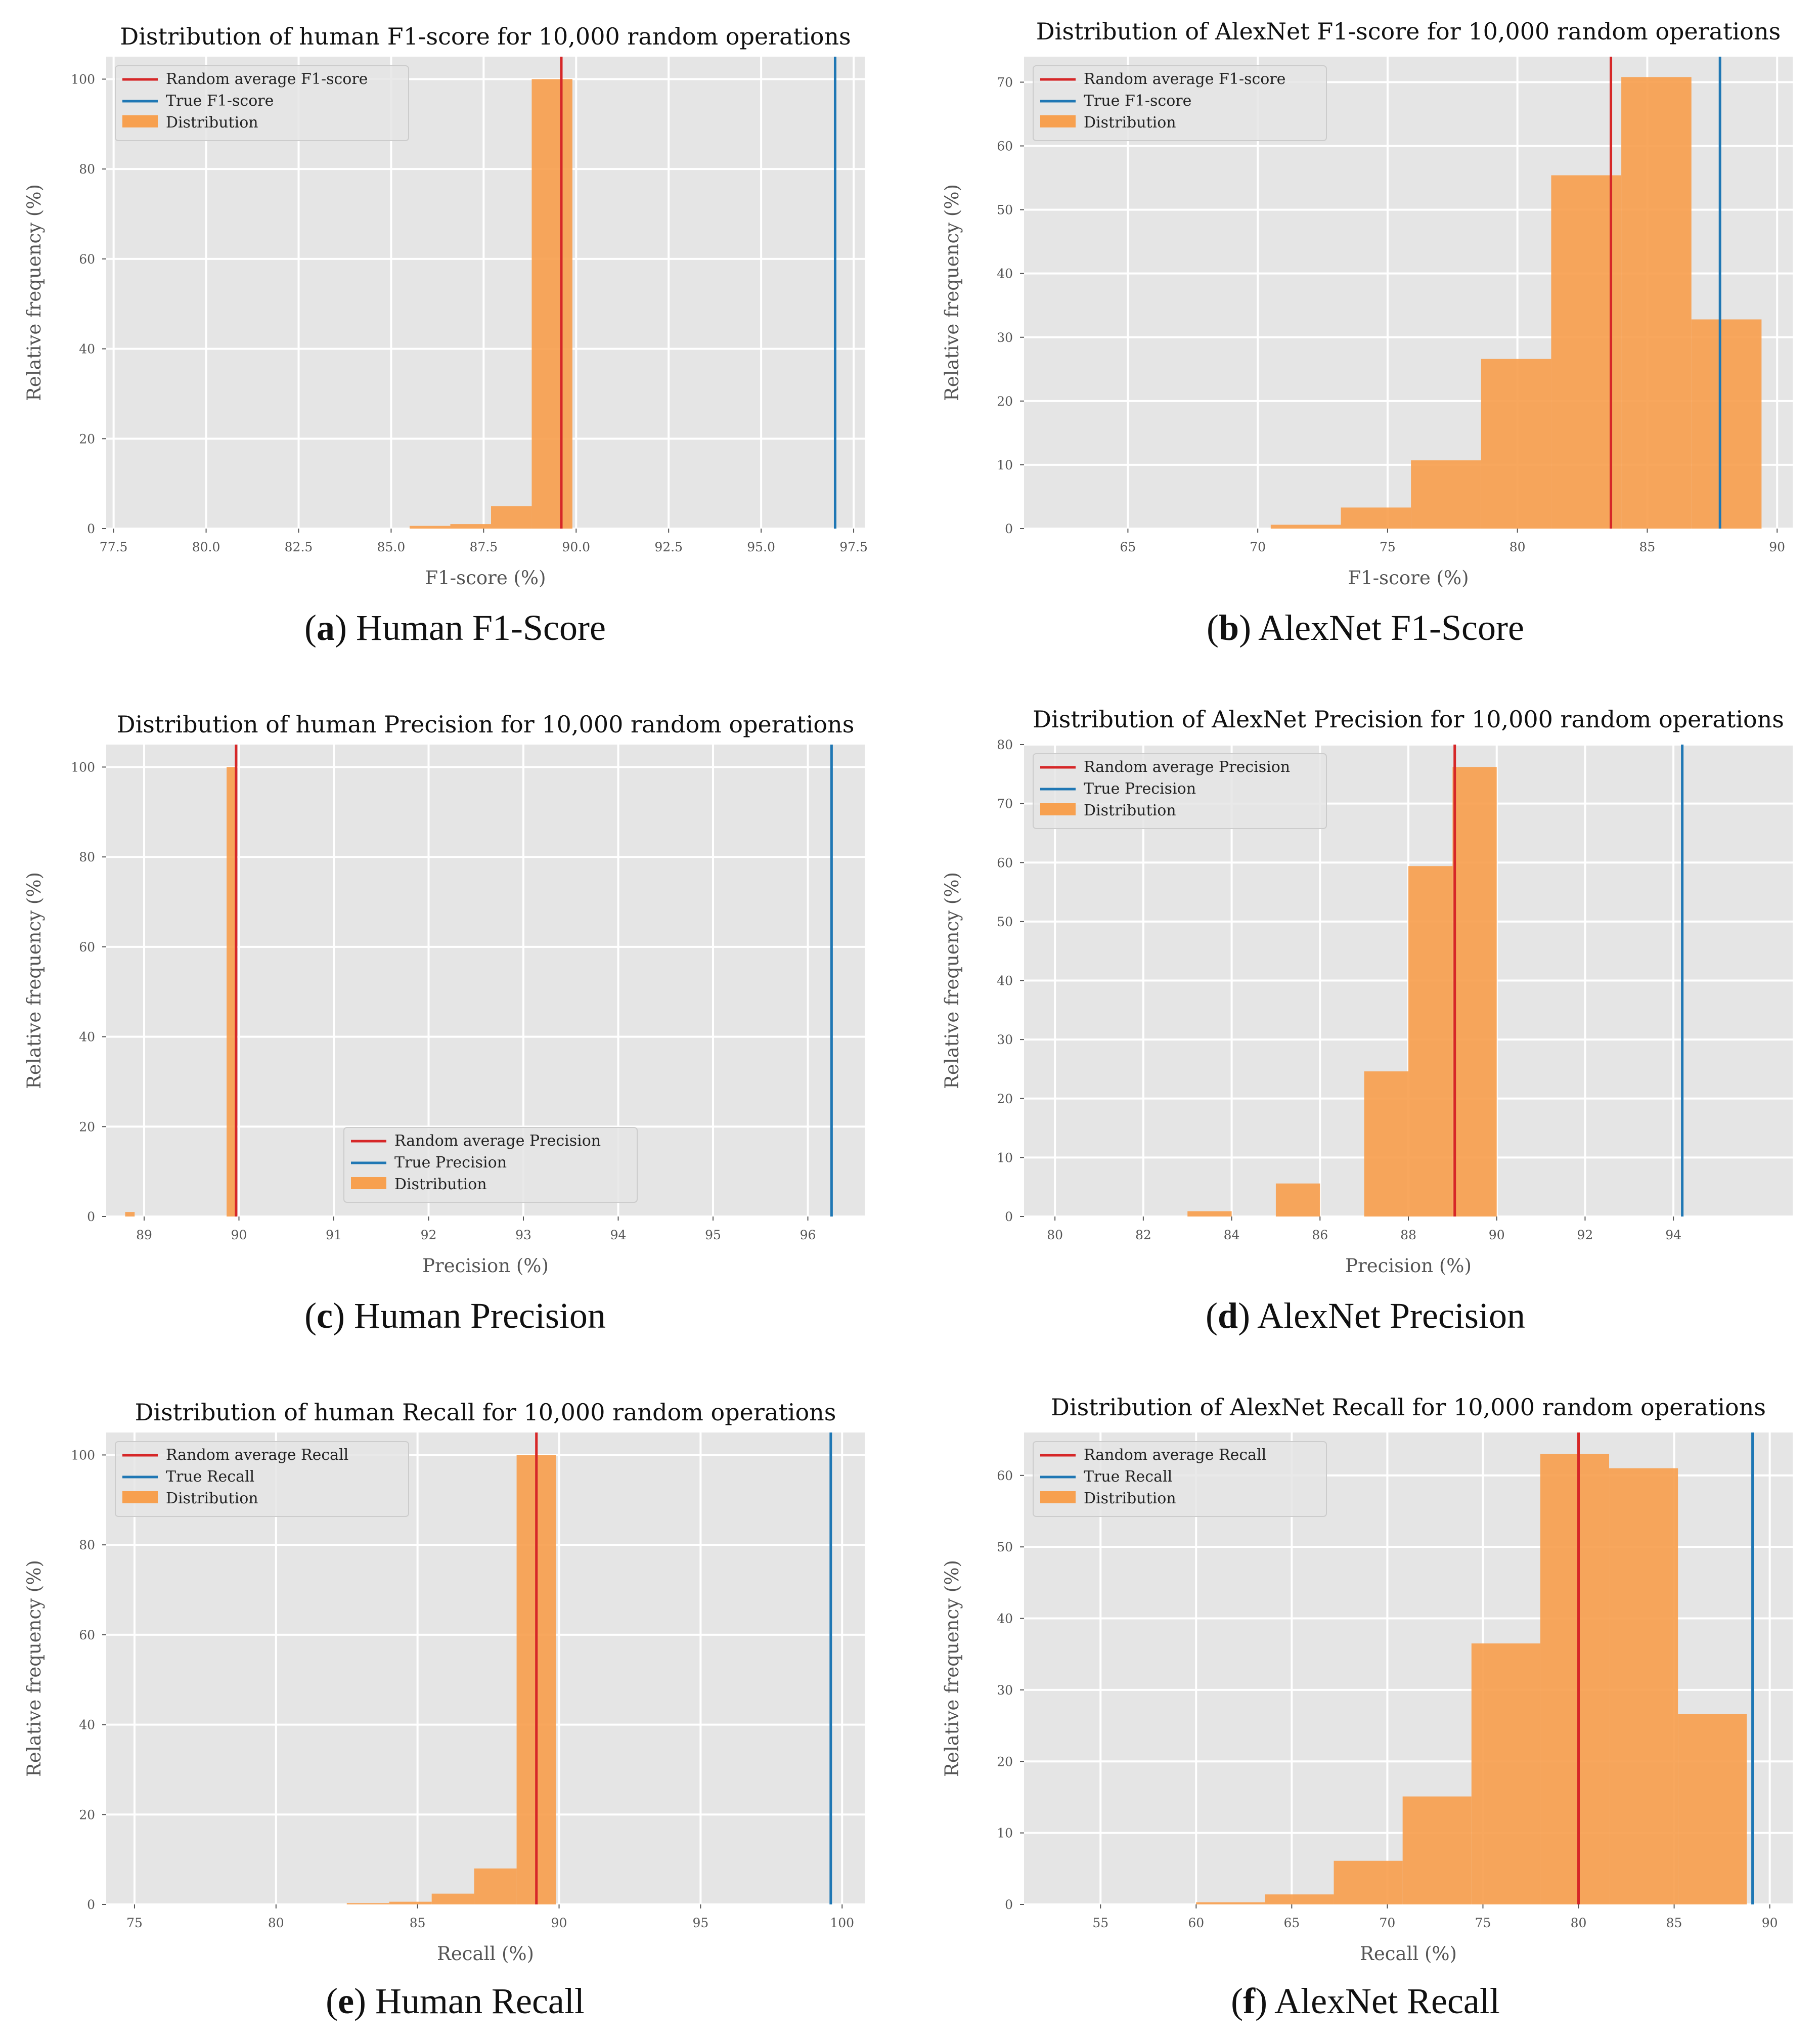 The image size is (1820, 2041). What do you see at coordinates (808, 1235) in the screenshot?
I see `x-tick-label: 96` at bounding box center [808, 1235].